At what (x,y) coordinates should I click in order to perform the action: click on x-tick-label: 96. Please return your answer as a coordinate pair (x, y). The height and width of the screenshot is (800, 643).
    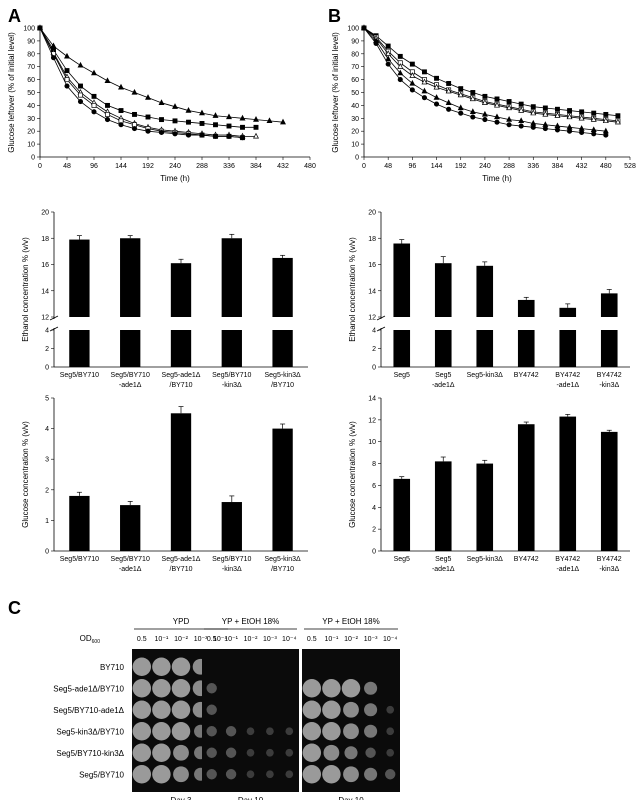
    Looking at the image, I should click on (412, 166).